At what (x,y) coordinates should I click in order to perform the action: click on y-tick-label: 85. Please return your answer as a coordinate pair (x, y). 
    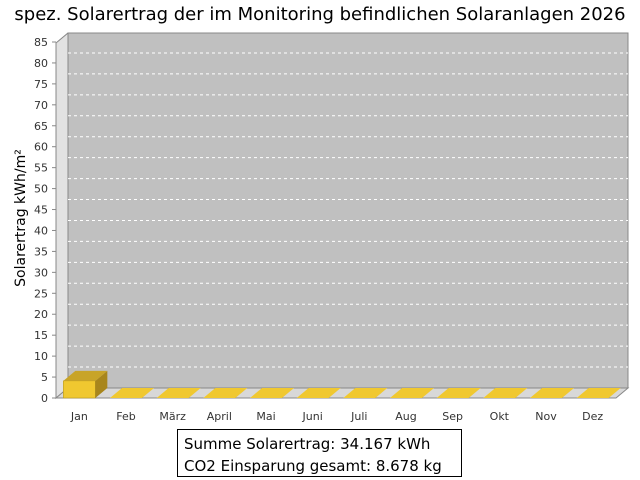
    Looking at the image, I should click on (41, 42).